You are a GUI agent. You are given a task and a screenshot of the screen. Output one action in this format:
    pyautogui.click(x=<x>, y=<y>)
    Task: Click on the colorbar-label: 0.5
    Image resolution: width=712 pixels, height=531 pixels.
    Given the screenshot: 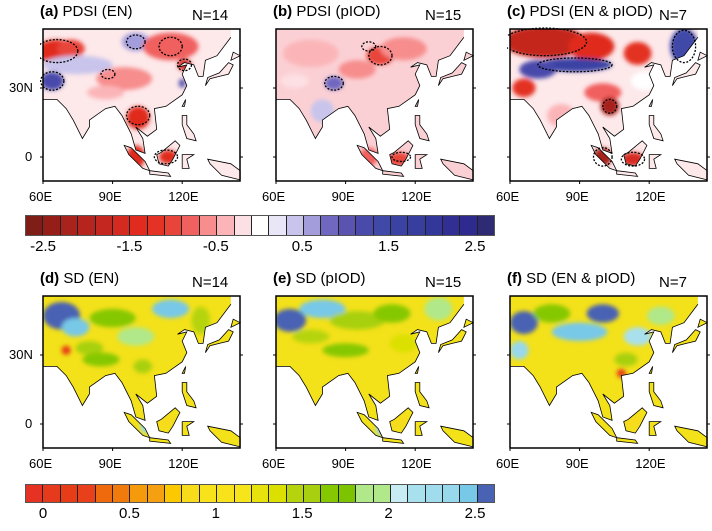 What is the action you would take?
    pyautogui.click(x=302, y=246)
    